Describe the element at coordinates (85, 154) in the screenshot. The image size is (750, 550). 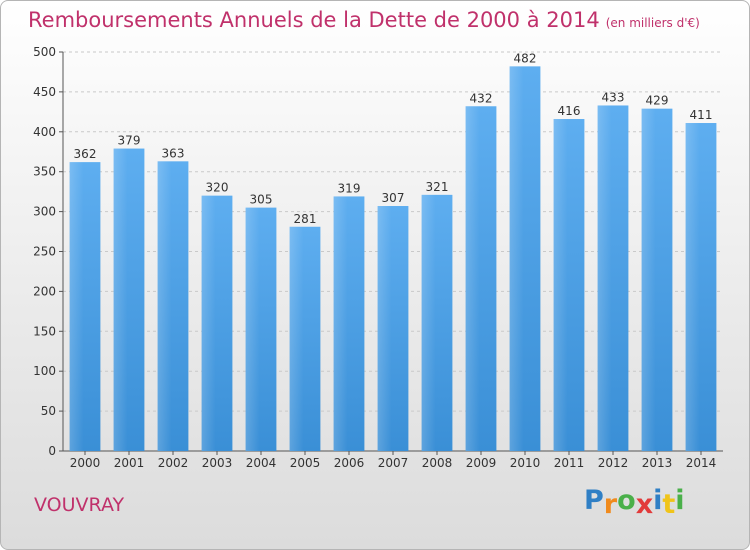
I see `data-label: 362` at that location.